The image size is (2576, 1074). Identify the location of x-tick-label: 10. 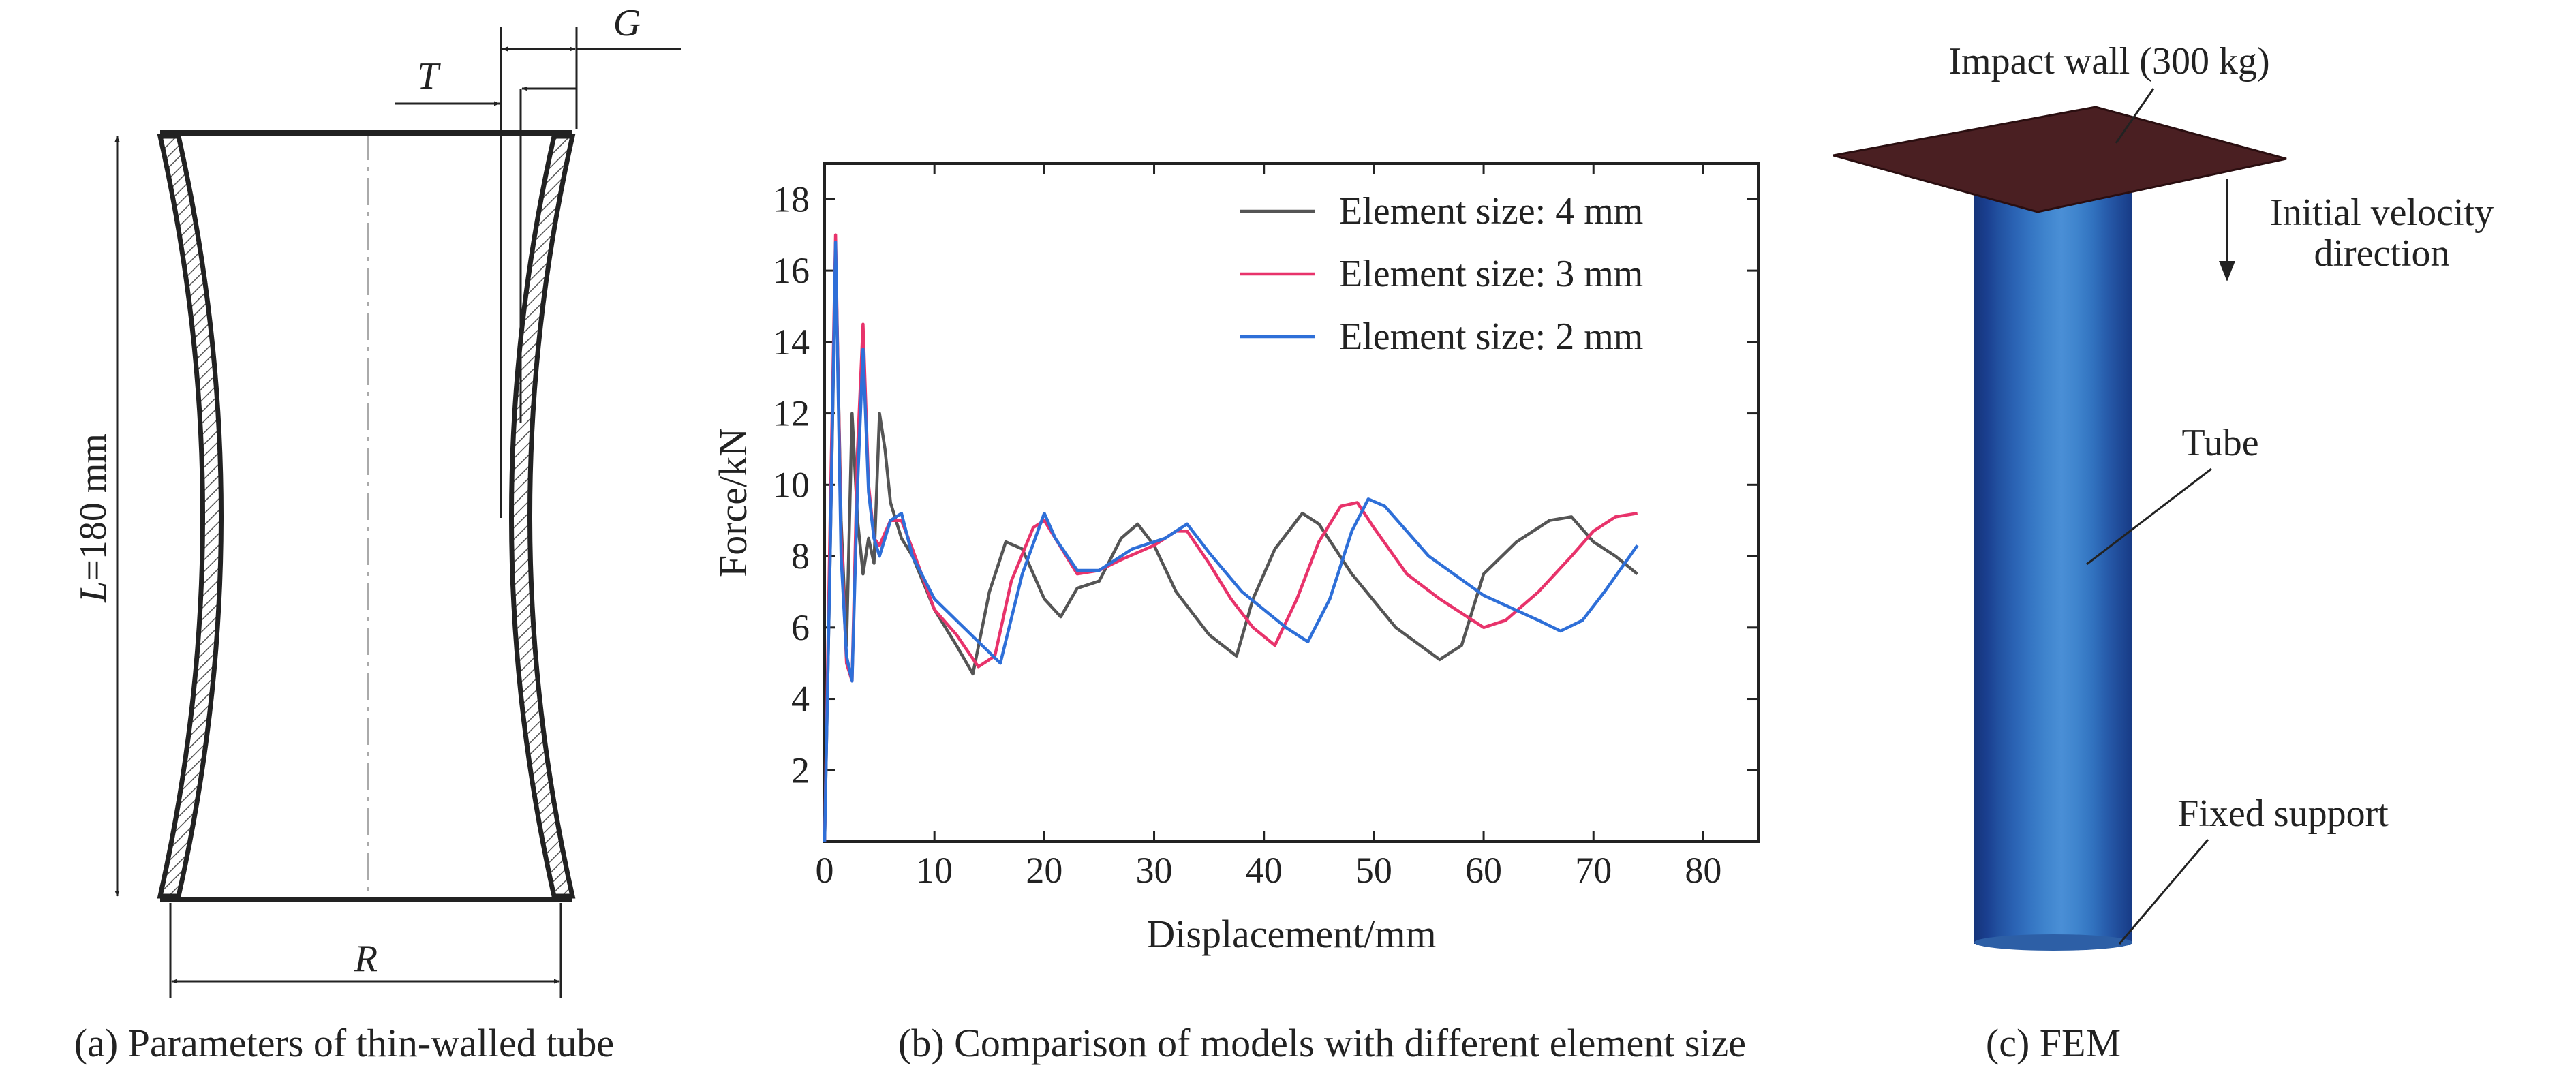
(934, 870).